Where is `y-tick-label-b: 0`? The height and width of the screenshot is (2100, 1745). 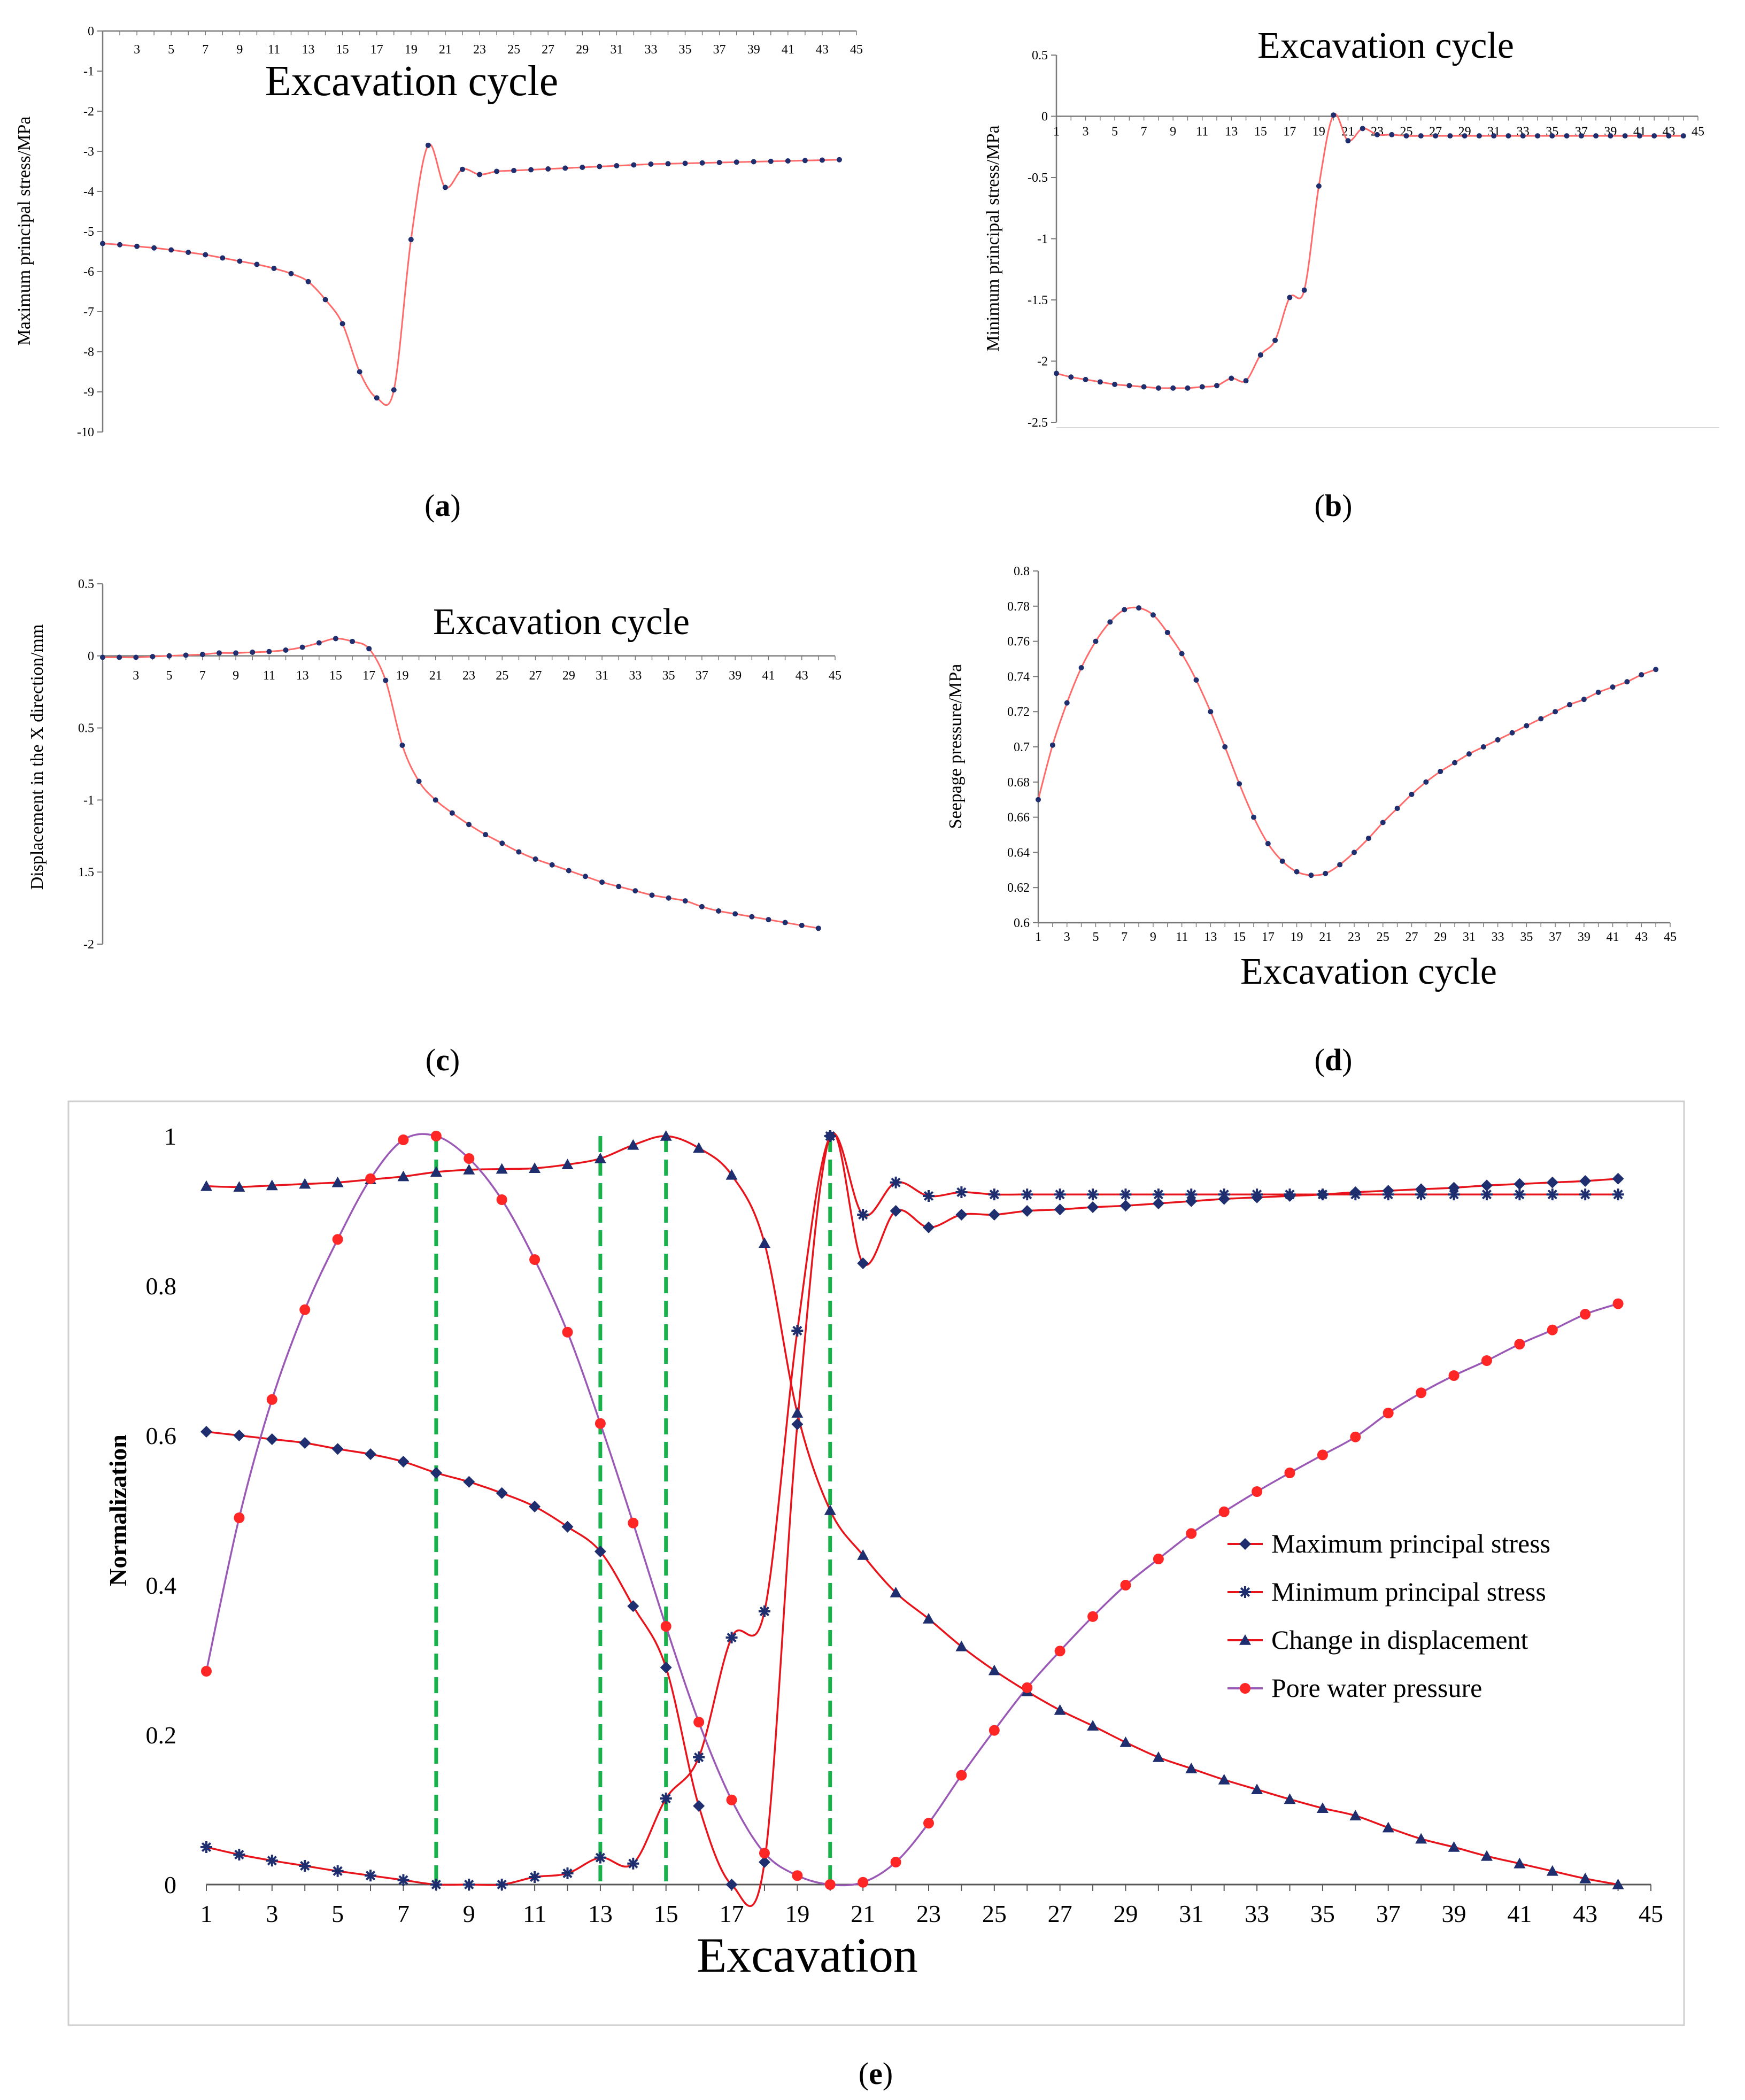 y-tick-label-b: 0 is located at coordinates (1044, 117).